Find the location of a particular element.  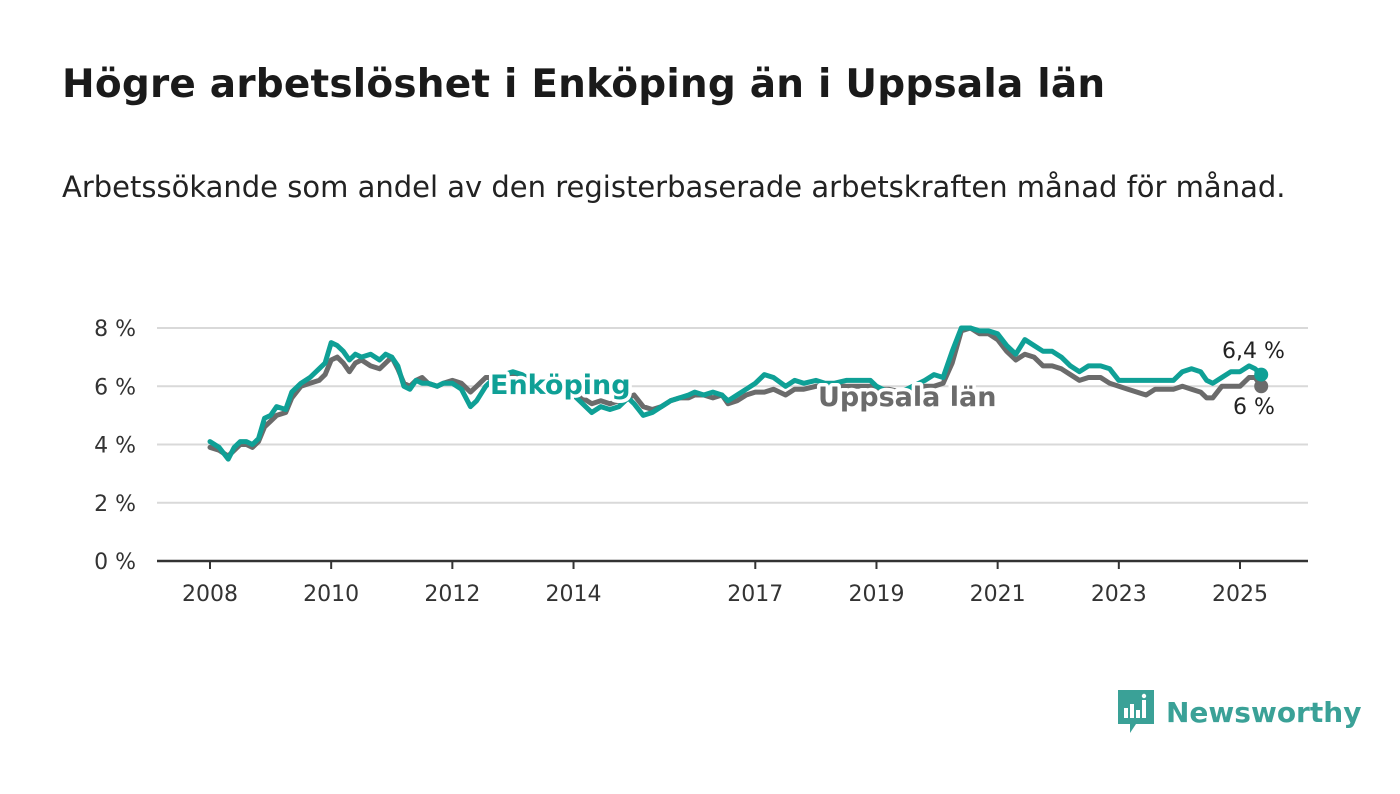

x-tick-label: 2021 is located at coordinates (998, 594).